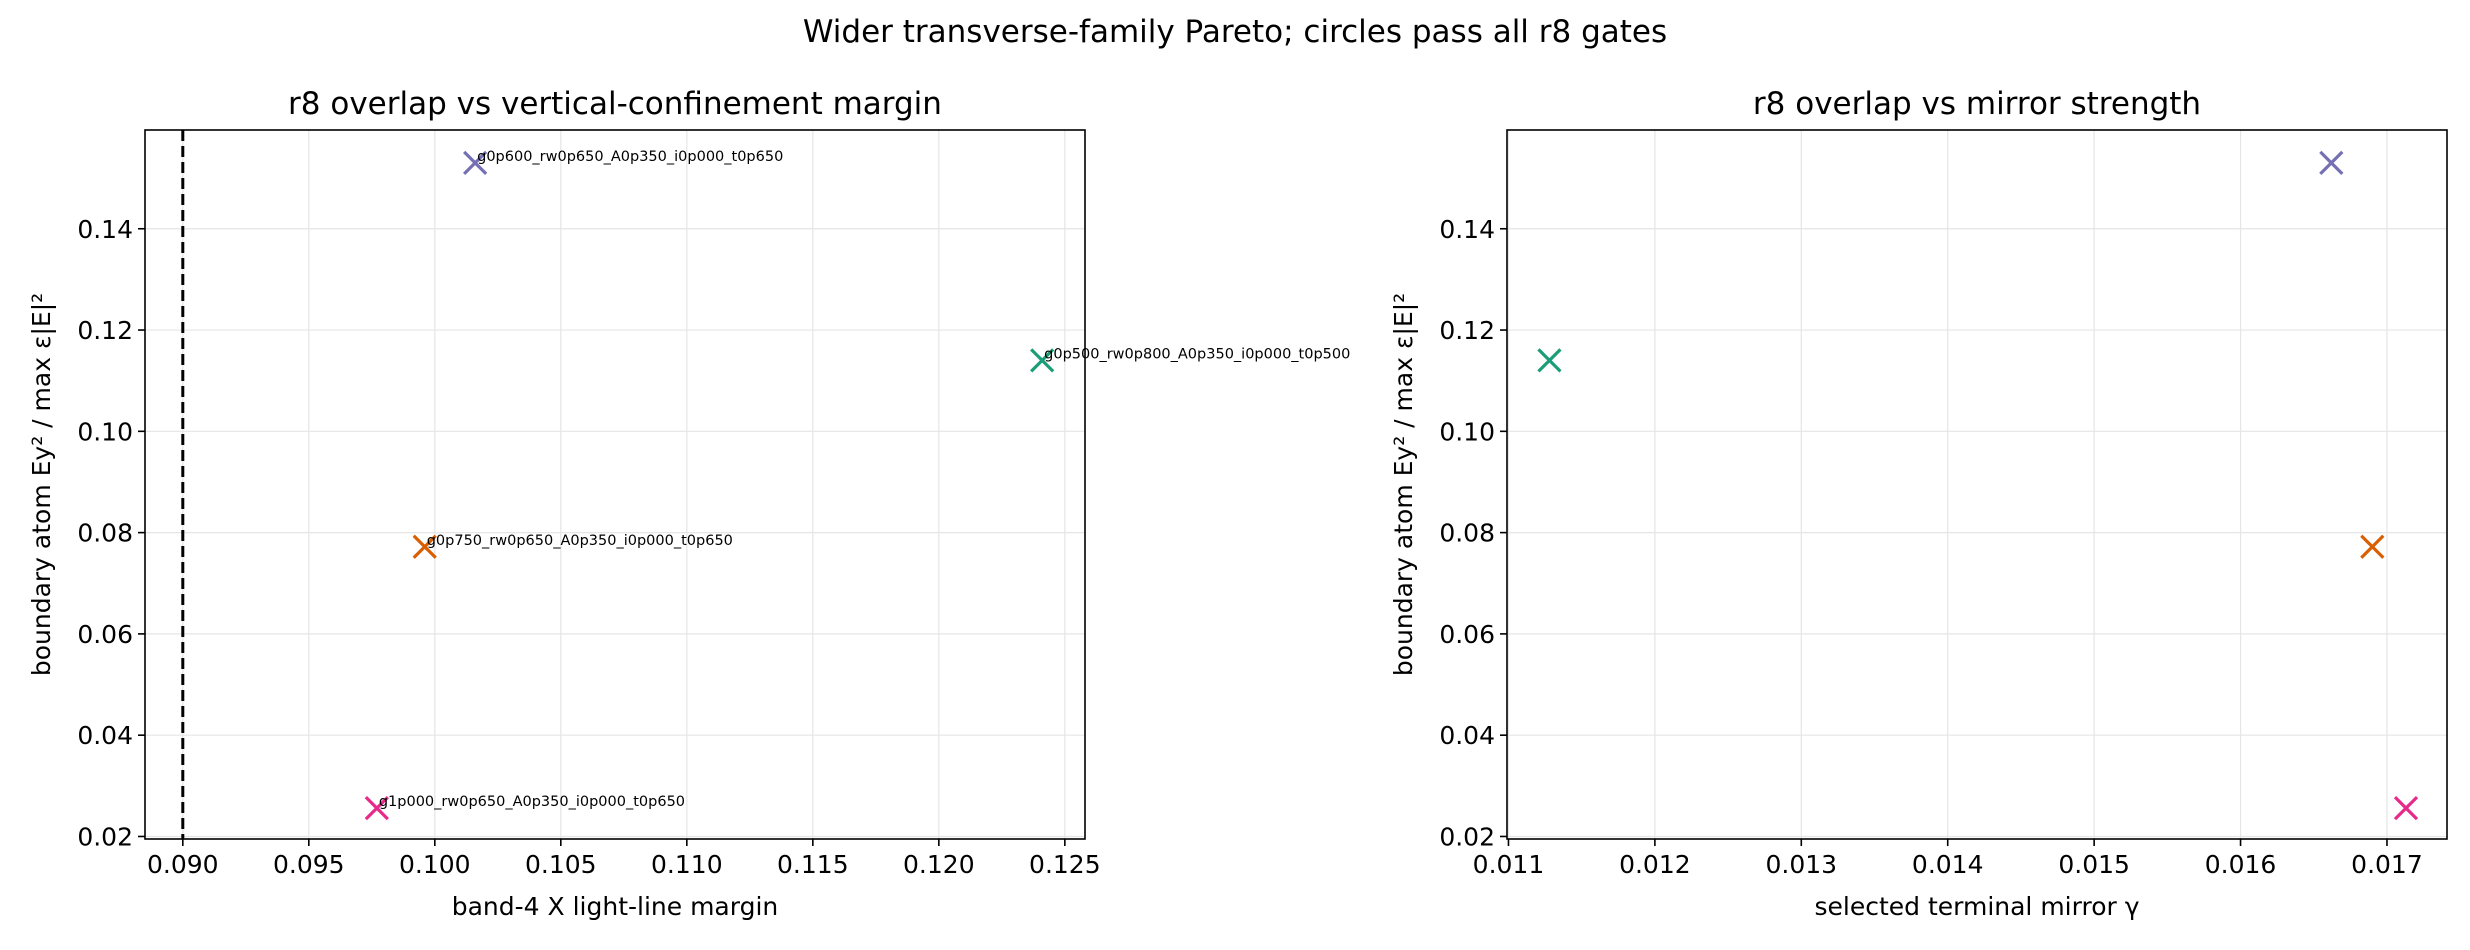  I want to click on x-tick-label: 0.120, so click(939, 864).